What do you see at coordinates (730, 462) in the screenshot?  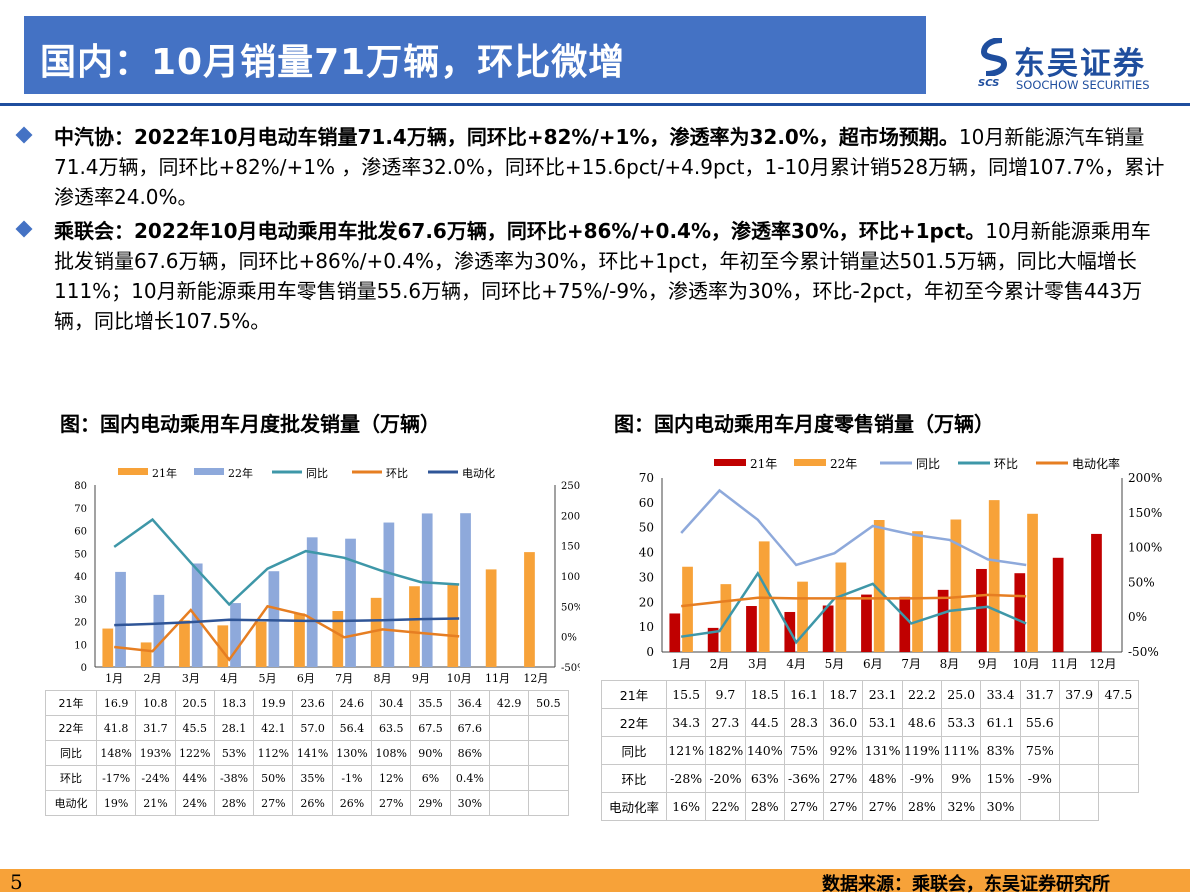 I see `legend-swatch` at bounding box center [730, 462].